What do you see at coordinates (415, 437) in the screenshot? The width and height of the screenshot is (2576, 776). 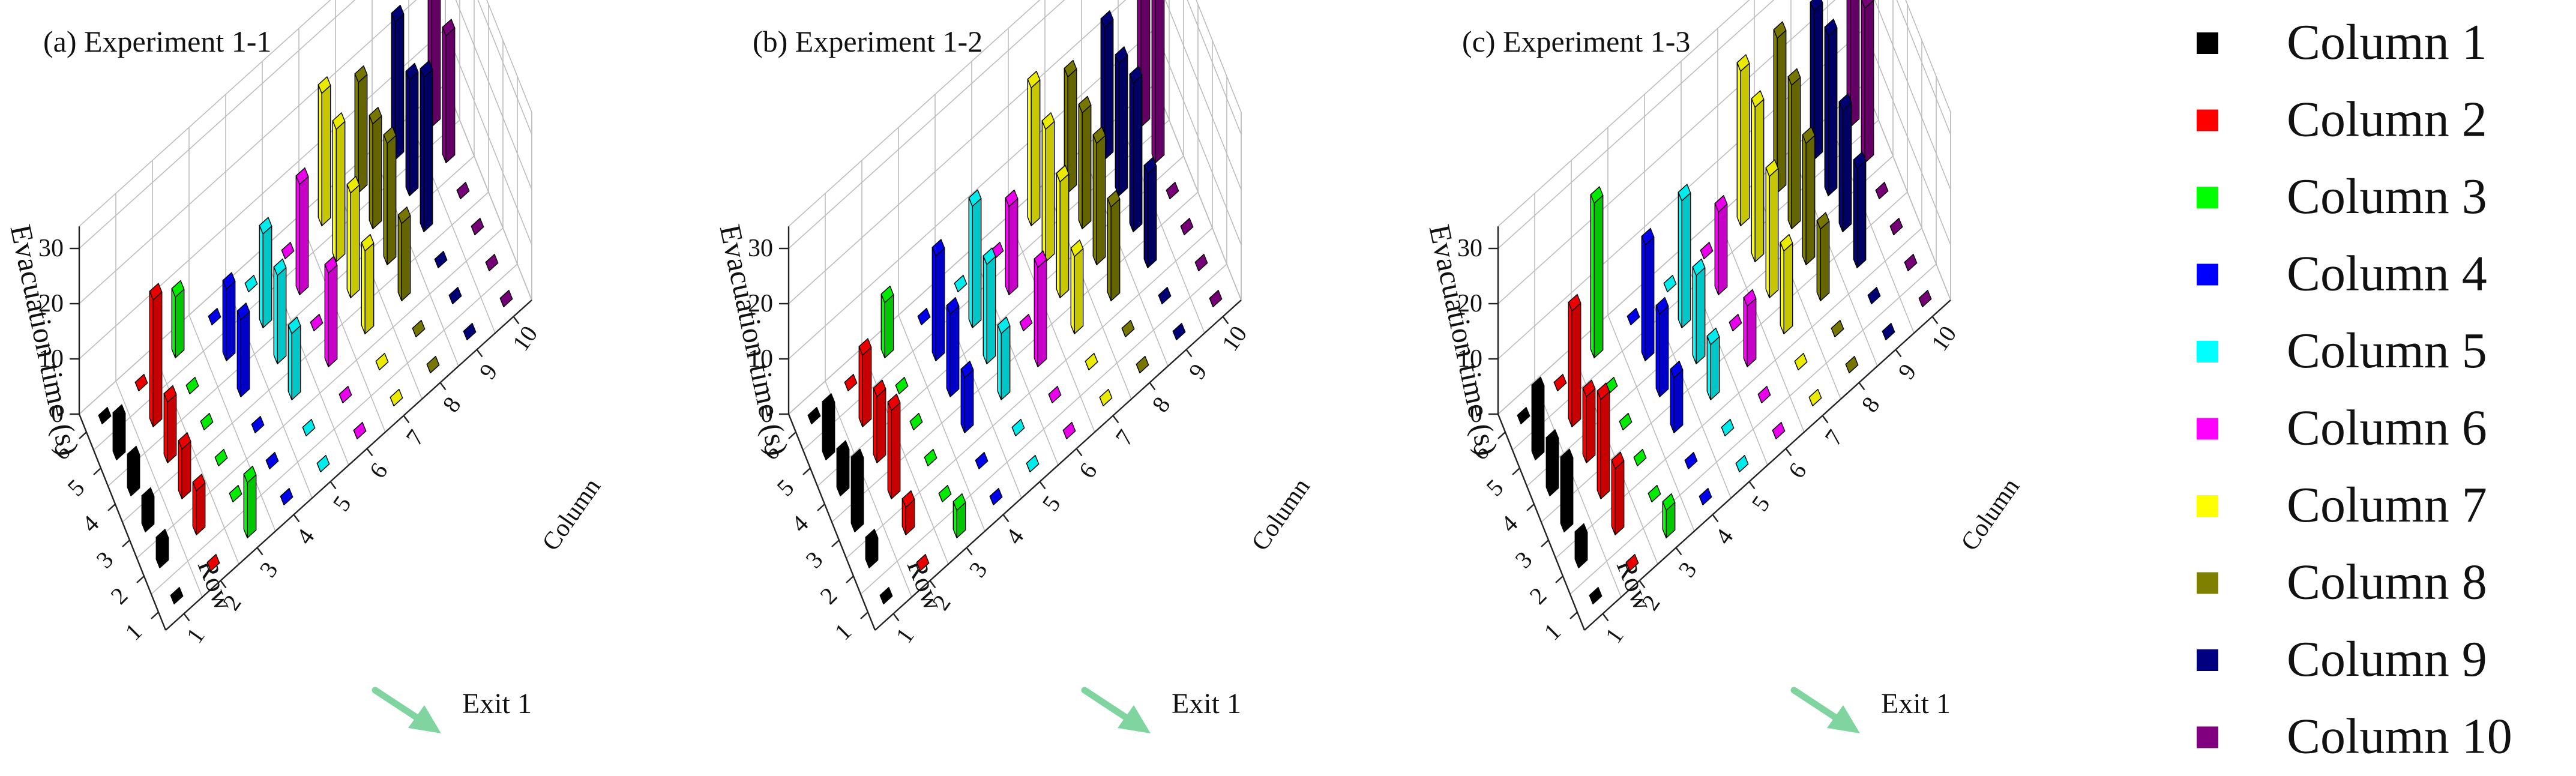 I see `column-tick-label: 7` at bounding box center [415, 437].